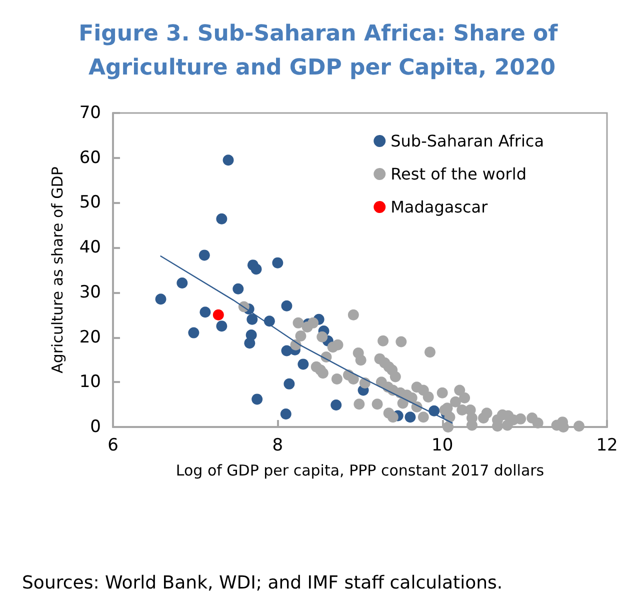 Image resolution: width=644 pixels, height=592 pixels. I want to click on y-tick-label: 20, so click(90, 337).